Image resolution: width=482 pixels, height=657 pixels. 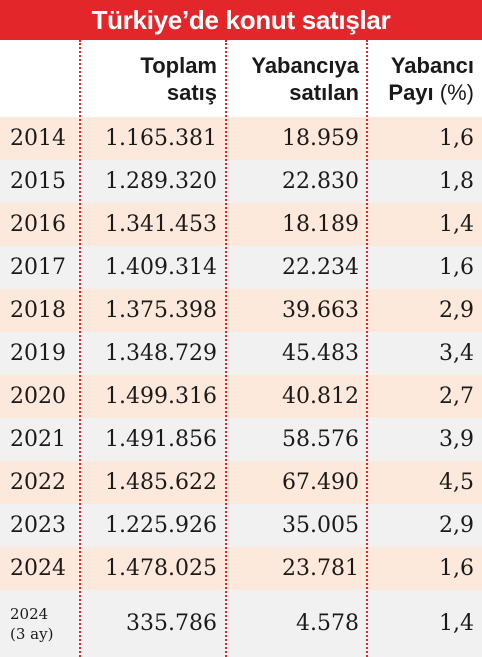 I want to click on year-label: 2024, so click(x=29, y=613).